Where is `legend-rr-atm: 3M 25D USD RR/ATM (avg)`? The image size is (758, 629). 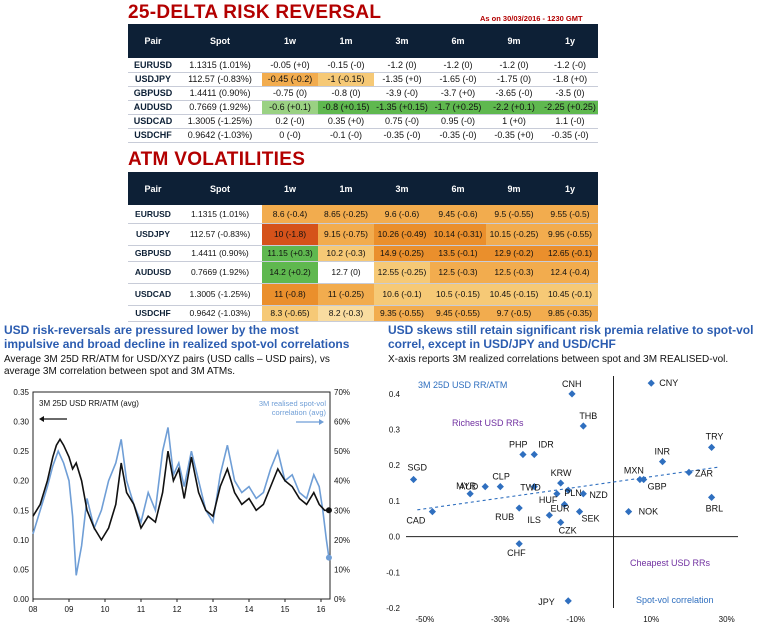 legend-rr-atm: 3M 25D USD RR/ATM (avg) is located at coordinates (89, 403).